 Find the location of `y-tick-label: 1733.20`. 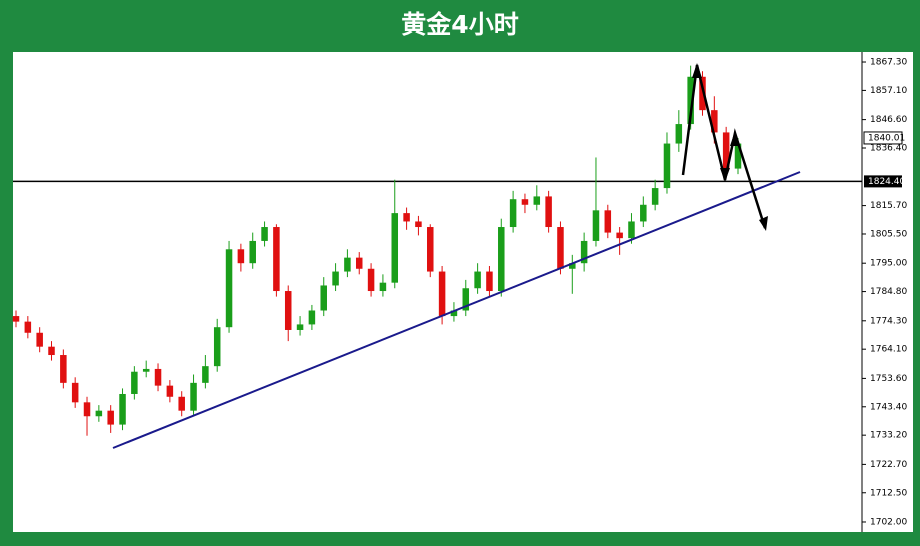

y-tick-label: 1733.20 is located at coordinates (888, 436).